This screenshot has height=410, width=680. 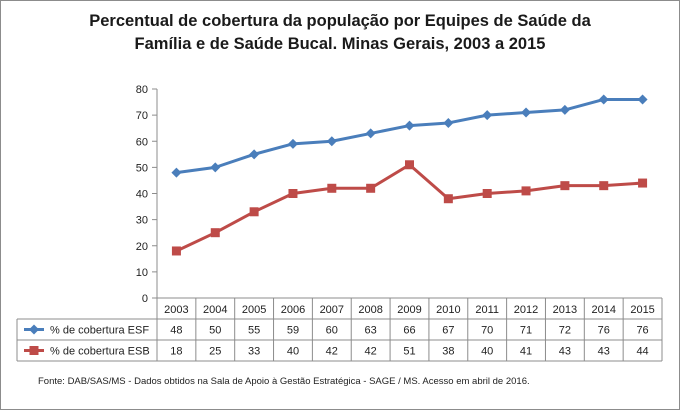 What do you see at coordinates (370, 310) in the screenshot?
I see `x-tick-label: 2008` at bounding box center [370, 310].